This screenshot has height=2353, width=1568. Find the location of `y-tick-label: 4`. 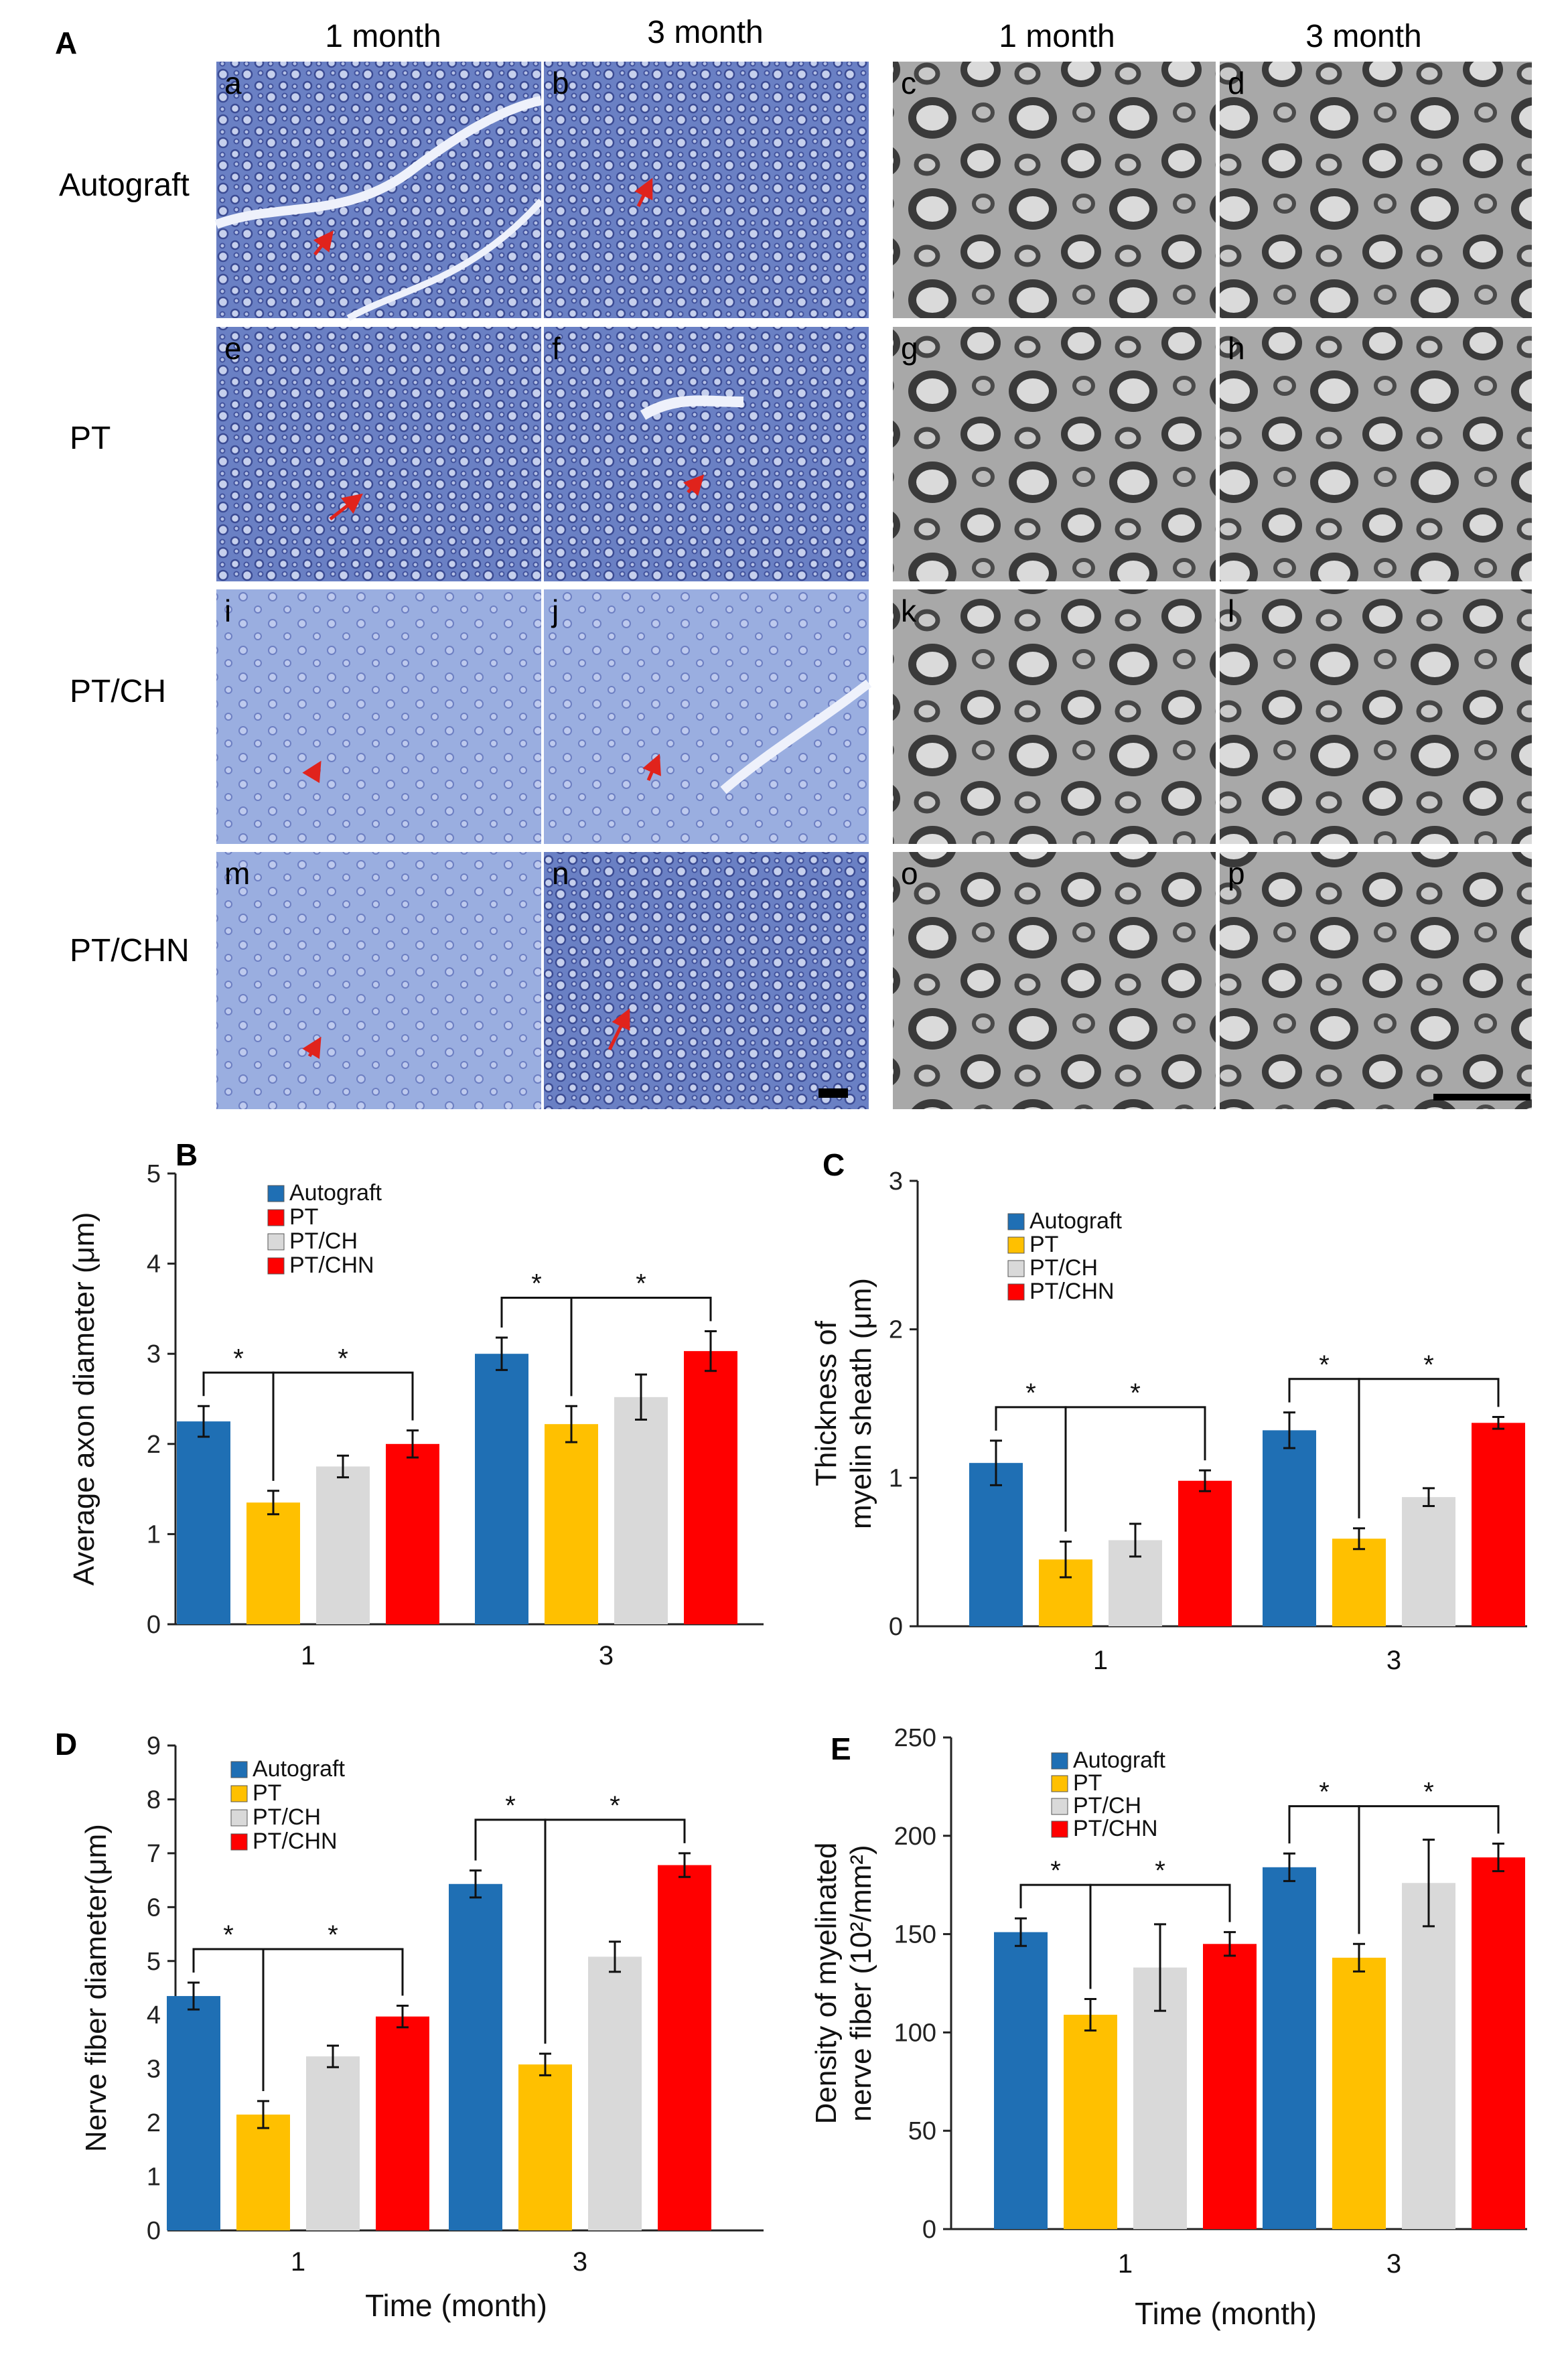

y-tick-label: 4 is located at coordinates (154, 1265).